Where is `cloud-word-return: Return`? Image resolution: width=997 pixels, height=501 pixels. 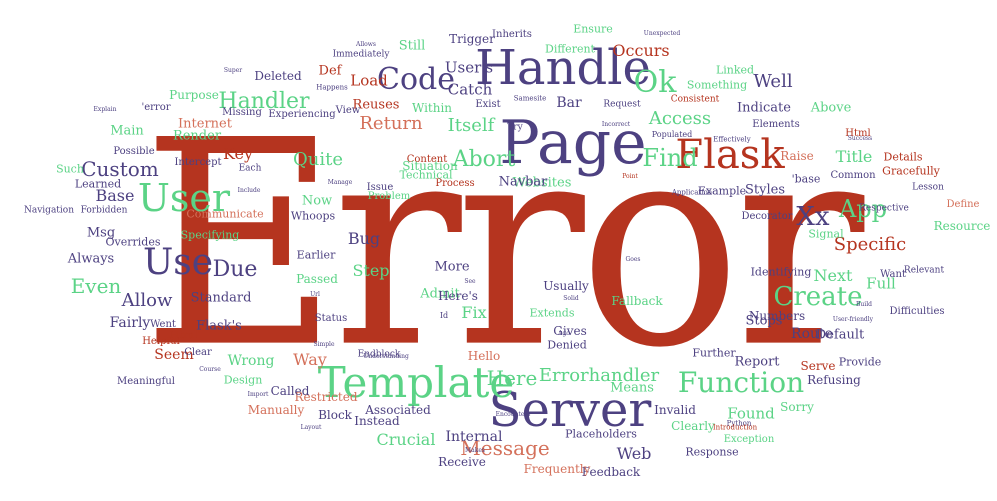 cloud-word-return: Return is located at coordinates (391, 123).